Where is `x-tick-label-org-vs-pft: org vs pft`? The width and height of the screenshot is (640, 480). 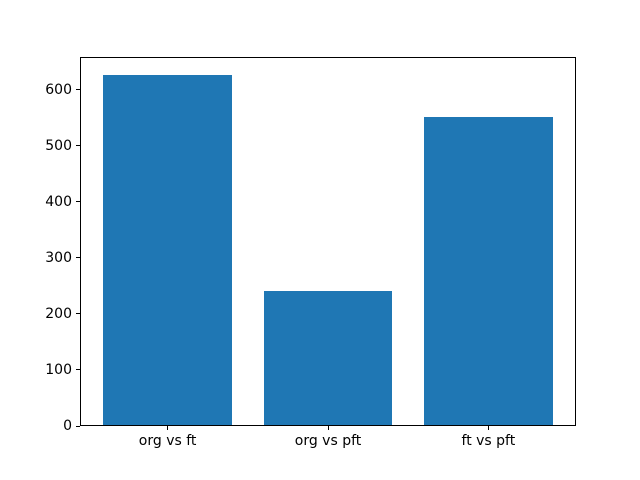 x-tick-label-org-vs-pft: org vs pft is located at coordinates (328, 441).